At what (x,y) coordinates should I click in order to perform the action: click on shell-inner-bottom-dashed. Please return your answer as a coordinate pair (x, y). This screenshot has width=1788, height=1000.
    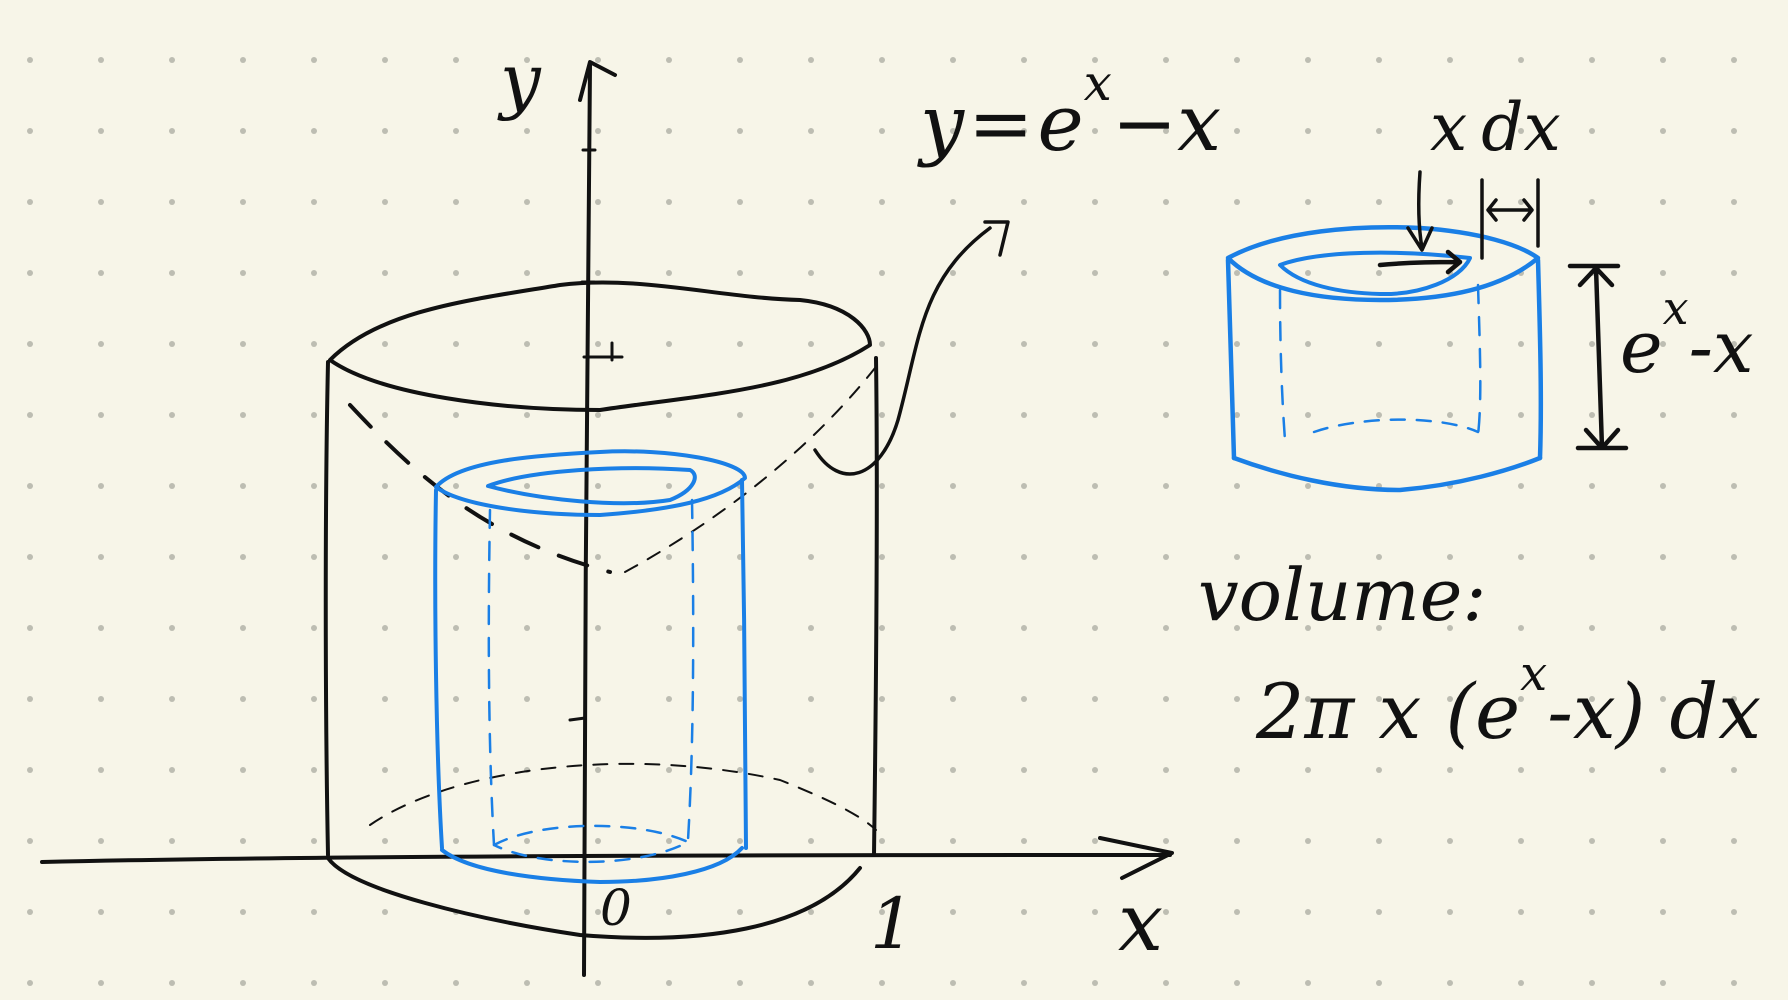
    Looking at the image, I should click on (591, 844).